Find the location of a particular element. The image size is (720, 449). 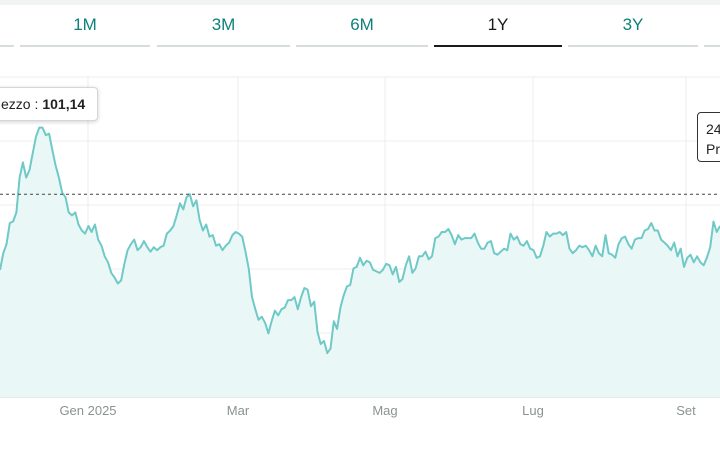

tab-partial-right is located at coordinates (712, 26).